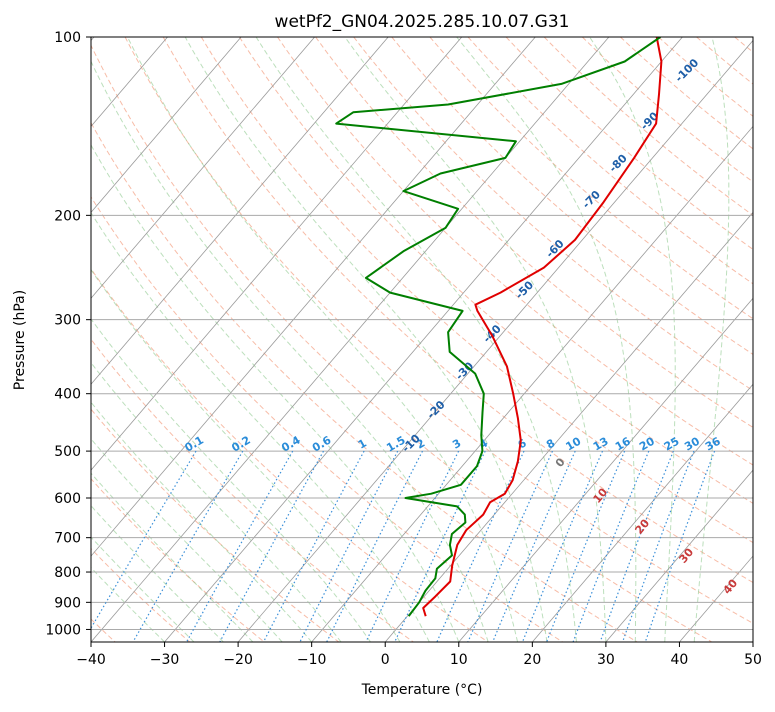 This screenshot has height=712, width=775. Describe the element at coordinates (67, 539) in the screenshot. I see `y-tick-label: 700` at that location.